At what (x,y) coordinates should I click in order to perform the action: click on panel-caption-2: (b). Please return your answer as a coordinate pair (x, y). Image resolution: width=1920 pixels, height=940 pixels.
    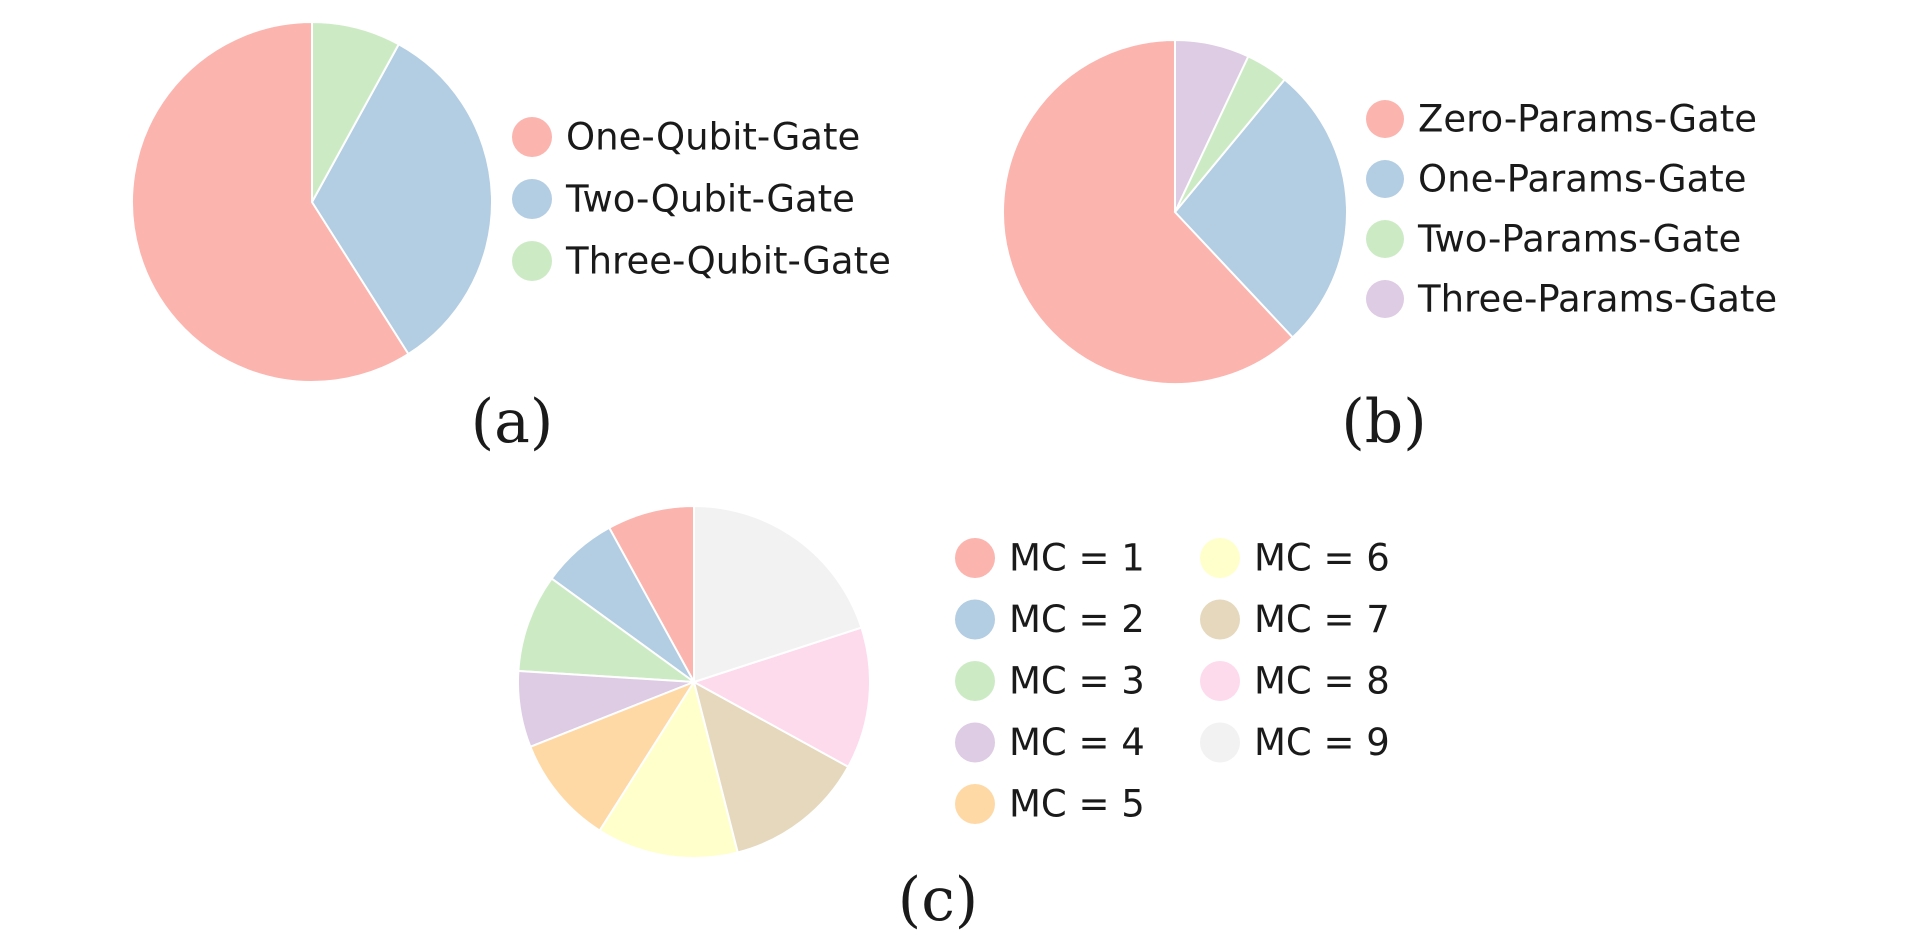
    Looking at the image, I should click on (1383, 422).